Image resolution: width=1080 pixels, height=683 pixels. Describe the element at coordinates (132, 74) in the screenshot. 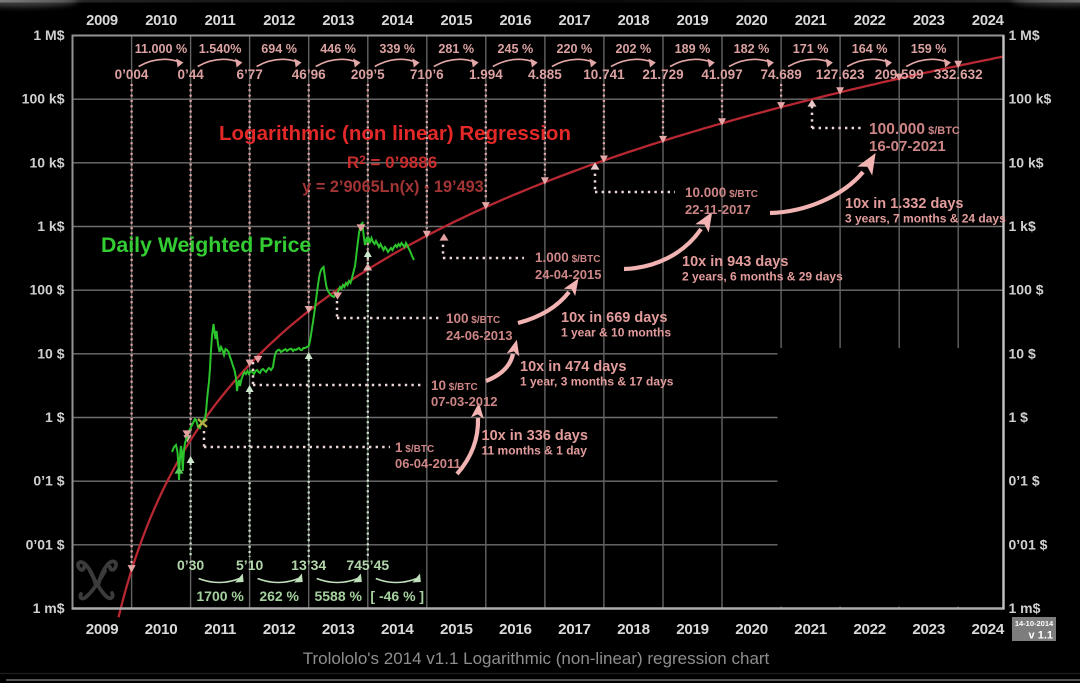

I see `svg-text: 0’004` at that location.